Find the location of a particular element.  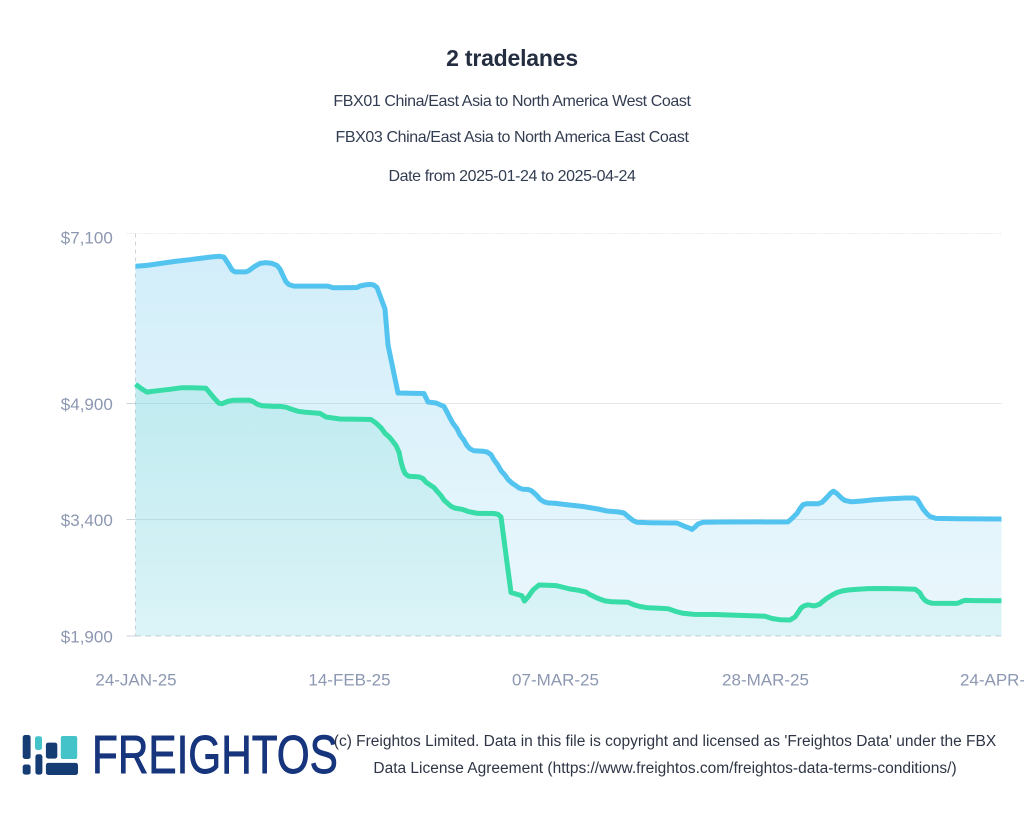

svg-text: $7,100 is located at coordinates (87, 238).